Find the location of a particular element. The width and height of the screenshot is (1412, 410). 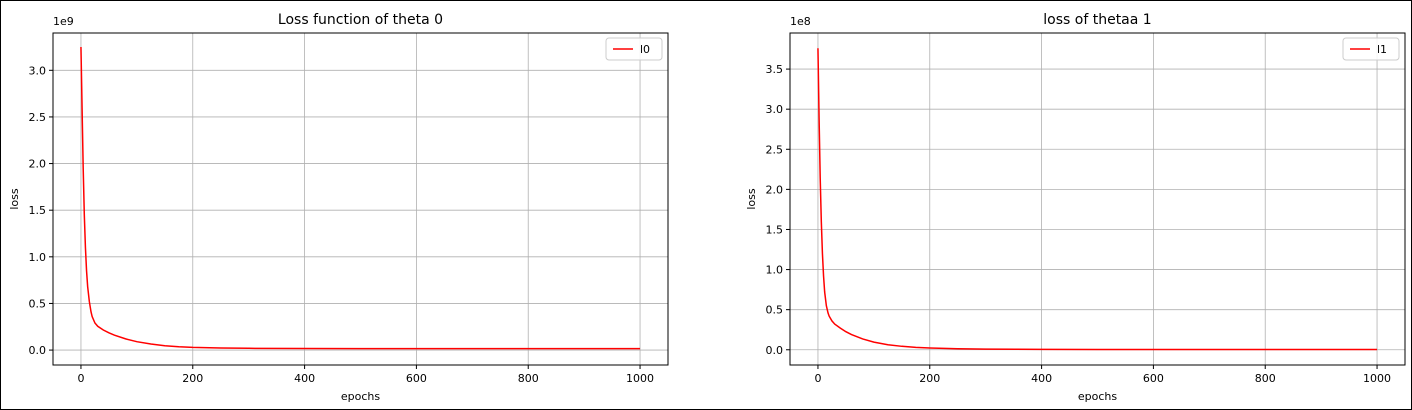

legend: l0 is located at coordinates (634, 49).